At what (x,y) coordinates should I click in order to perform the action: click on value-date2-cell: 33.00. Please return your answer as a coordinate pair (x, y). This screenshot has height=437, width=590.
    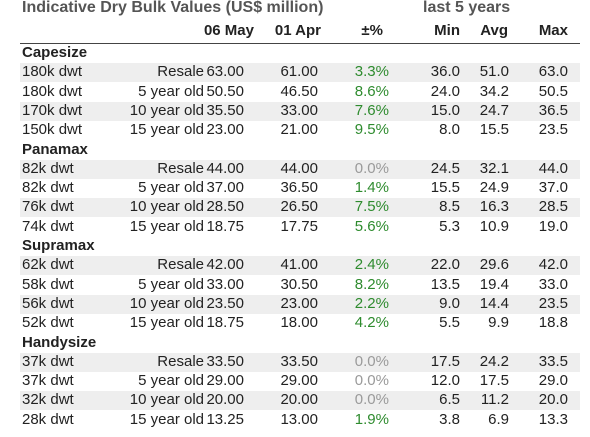
    Looking at the image, I should click on (299, 110).